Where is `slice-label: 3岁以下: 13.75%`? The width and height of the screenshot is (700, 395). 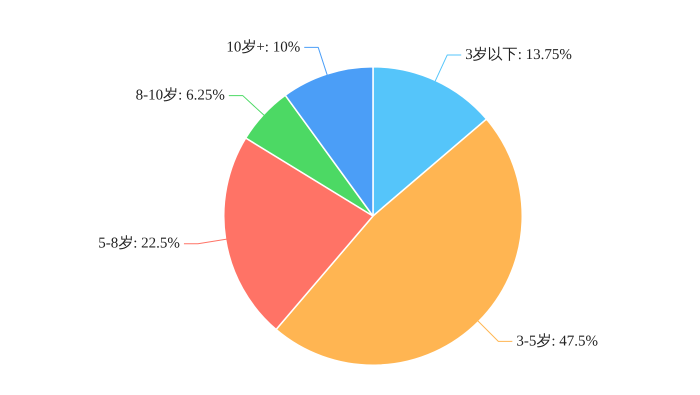 slice-label: 3岁以下: 13.75% is located at coordinates (518, 54).